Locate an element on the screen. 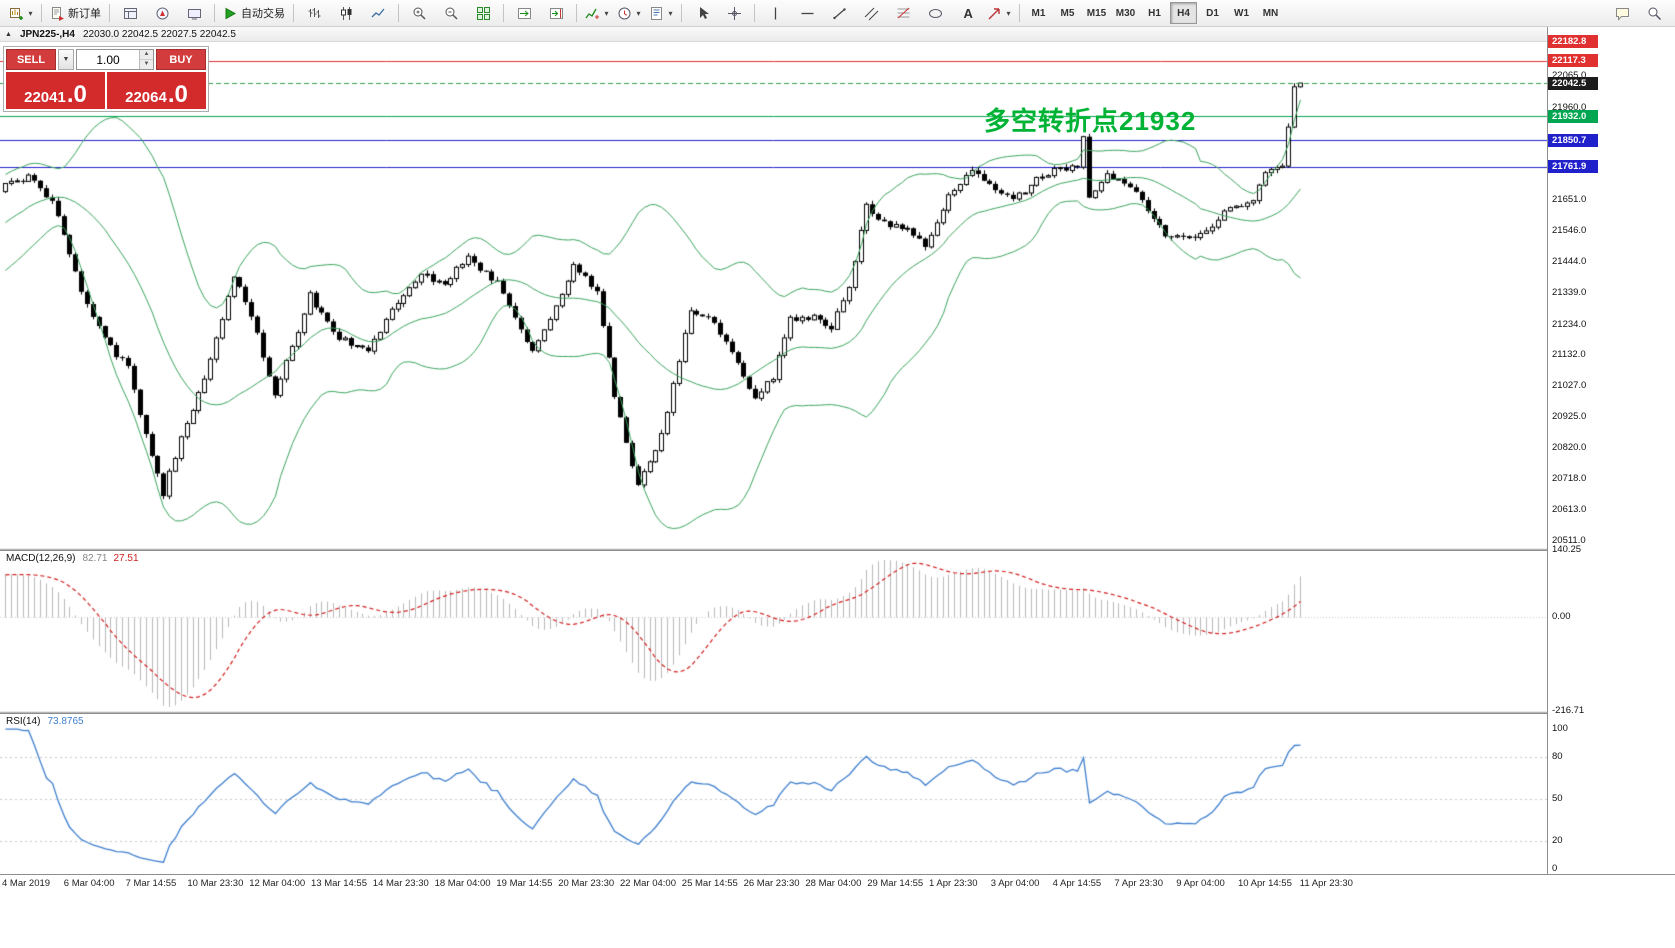 This screenshot has width=1675, height=948. toolbar-button-auto-trading: 自动交易 is located at coordinates (254, 13).